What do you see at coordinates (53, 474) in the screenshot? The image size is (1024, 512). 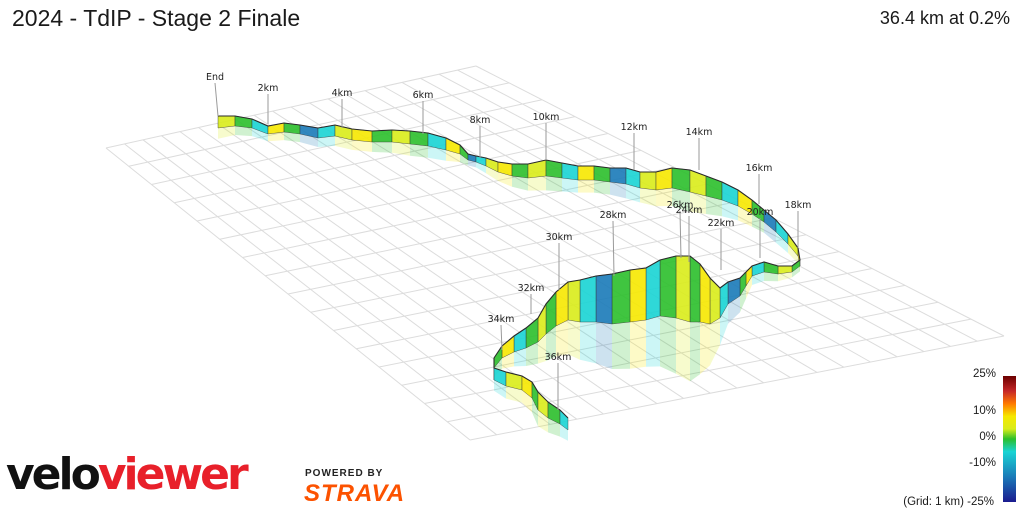 I see `logo-velo: velo` at bounding box center [53, 474].